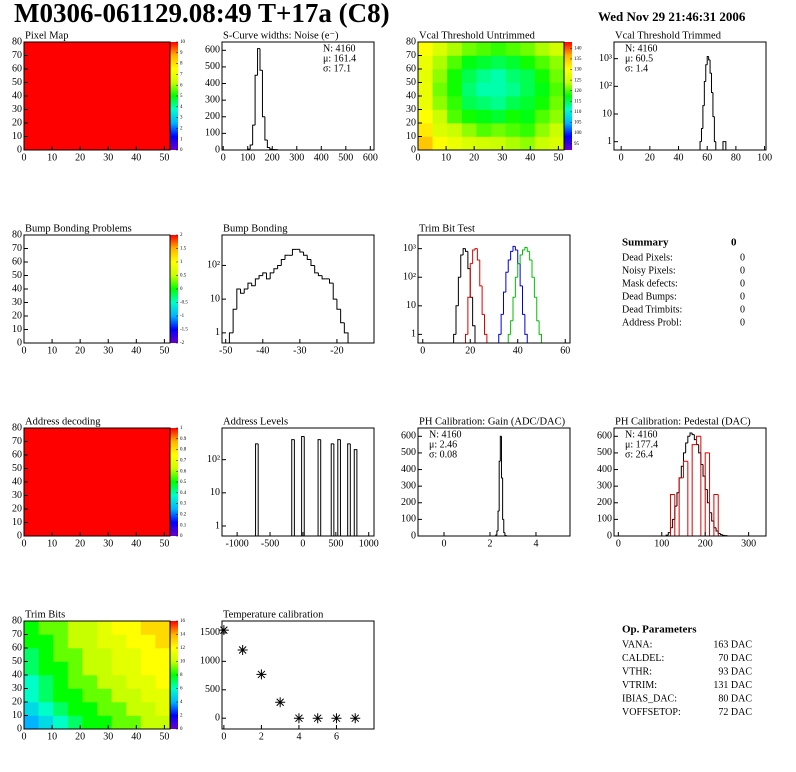  I want to click on palette-tick-label: 6, so click(181, 85).